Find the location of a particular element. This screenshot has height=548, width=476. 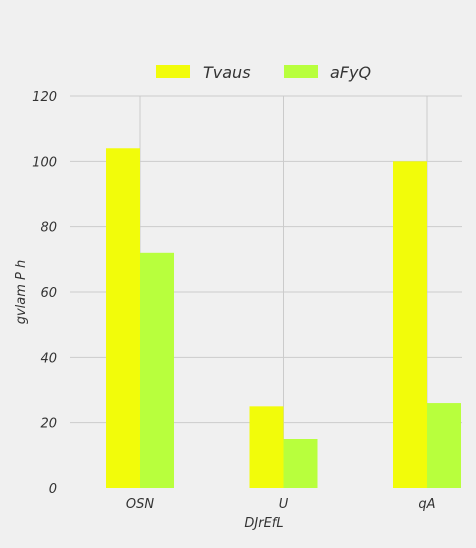

x-tick-label: U is located at coordinates (284, 504).